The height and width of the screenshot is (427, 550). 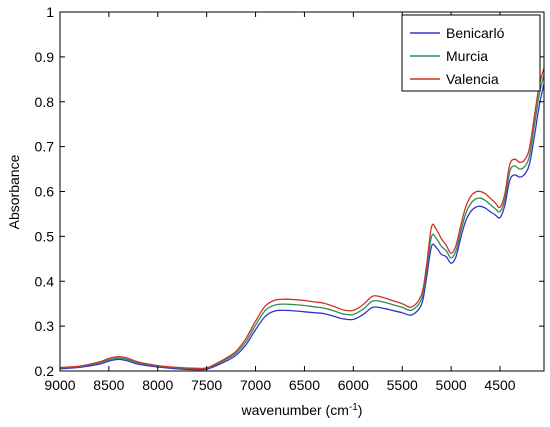 What do you see at coordinates (353, 407) in the screenshot?
I see `x-axis-title-sup: -1` at bounding box center [353, 407].